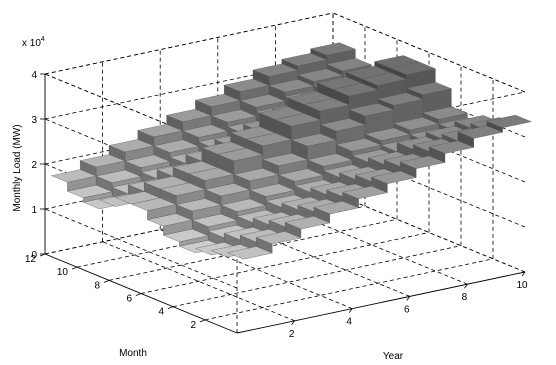 This screenshot has width=556, height=365. Describe the element at coordinates (33, 42) in the screenshot. I see `z-multiplier-label: x 104` at that location.